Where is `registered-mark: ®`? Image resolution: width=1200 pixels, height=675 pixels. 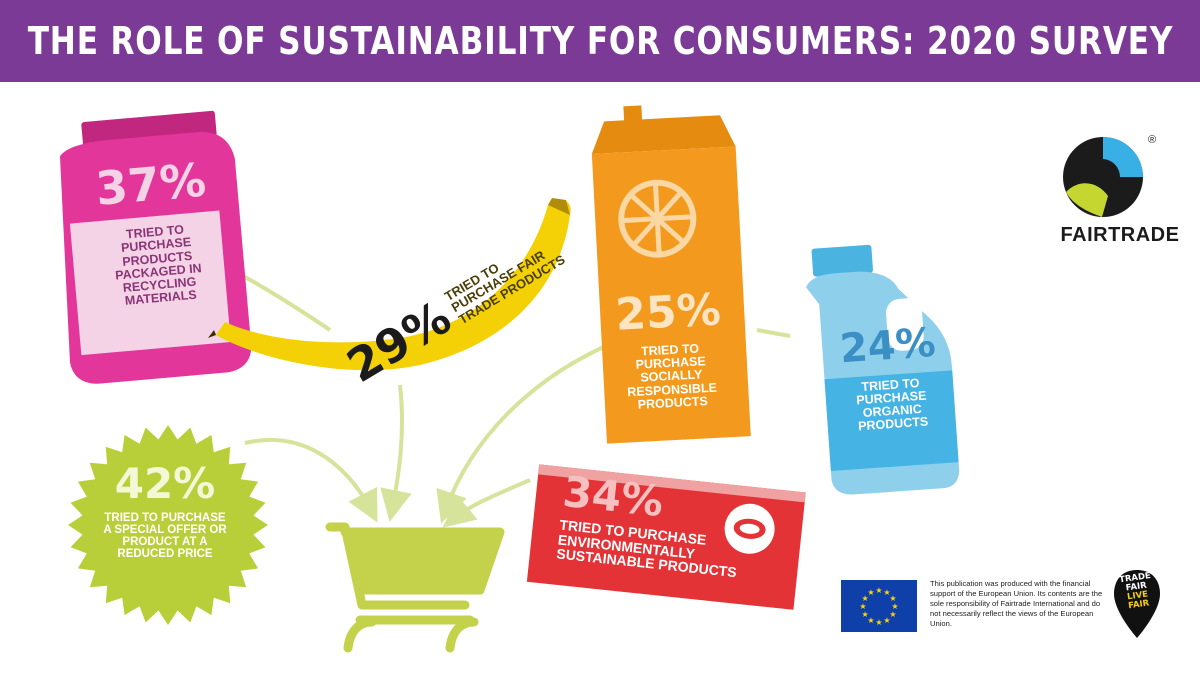 registered-mark: ® is located at coordinates (1152, 140).